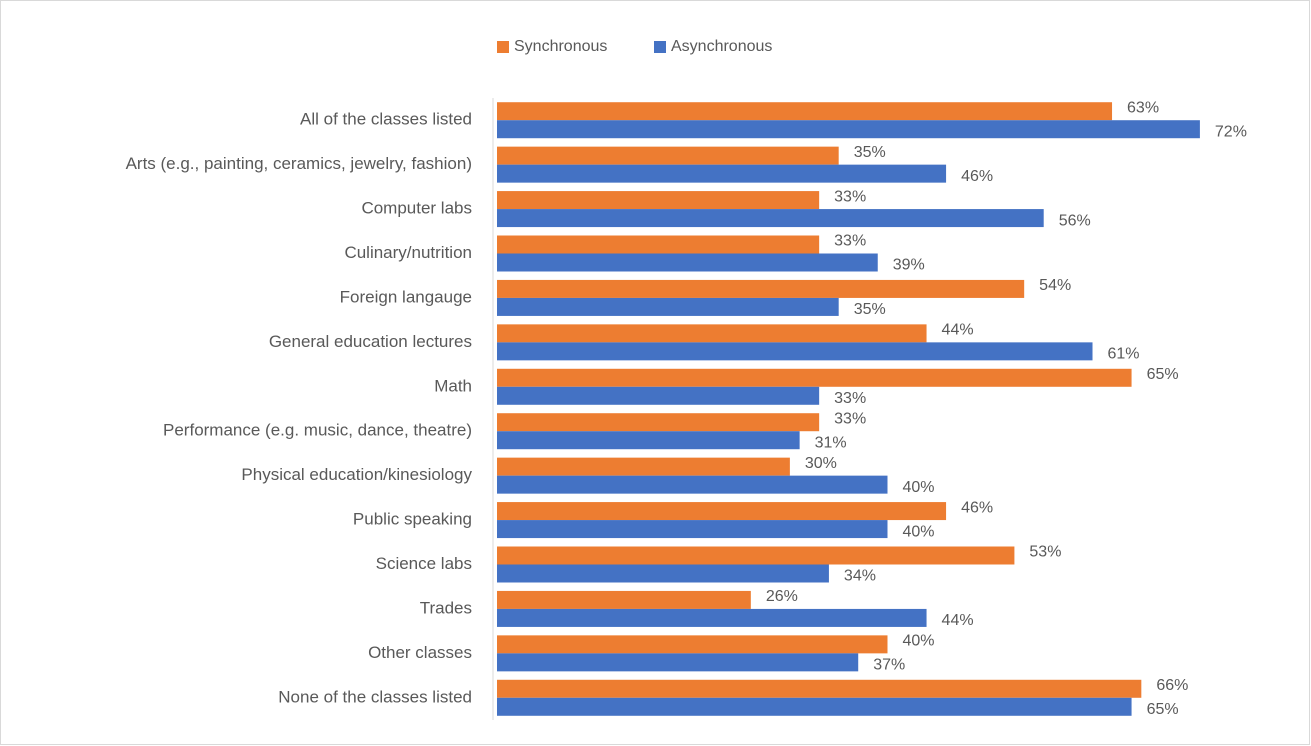 The width and height of the screenshot is (1311, 746). What do you see at coordinates (909, 265) in the screenshot?
I see `value-label: 39%` at bounding box center [909, 265].